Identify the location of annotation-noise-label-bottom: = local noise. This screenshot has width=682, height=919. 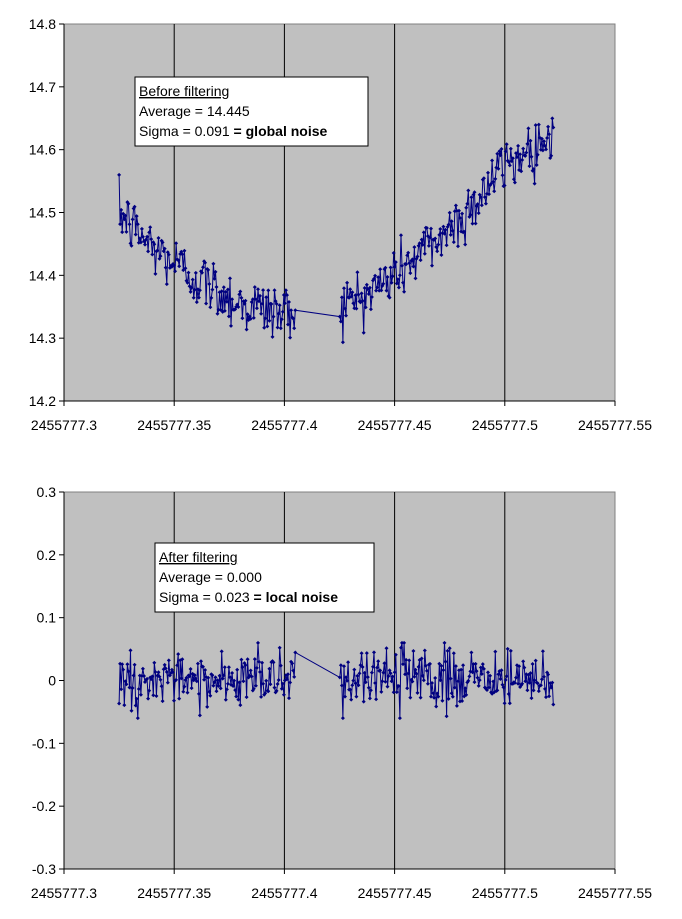
(294, 597).